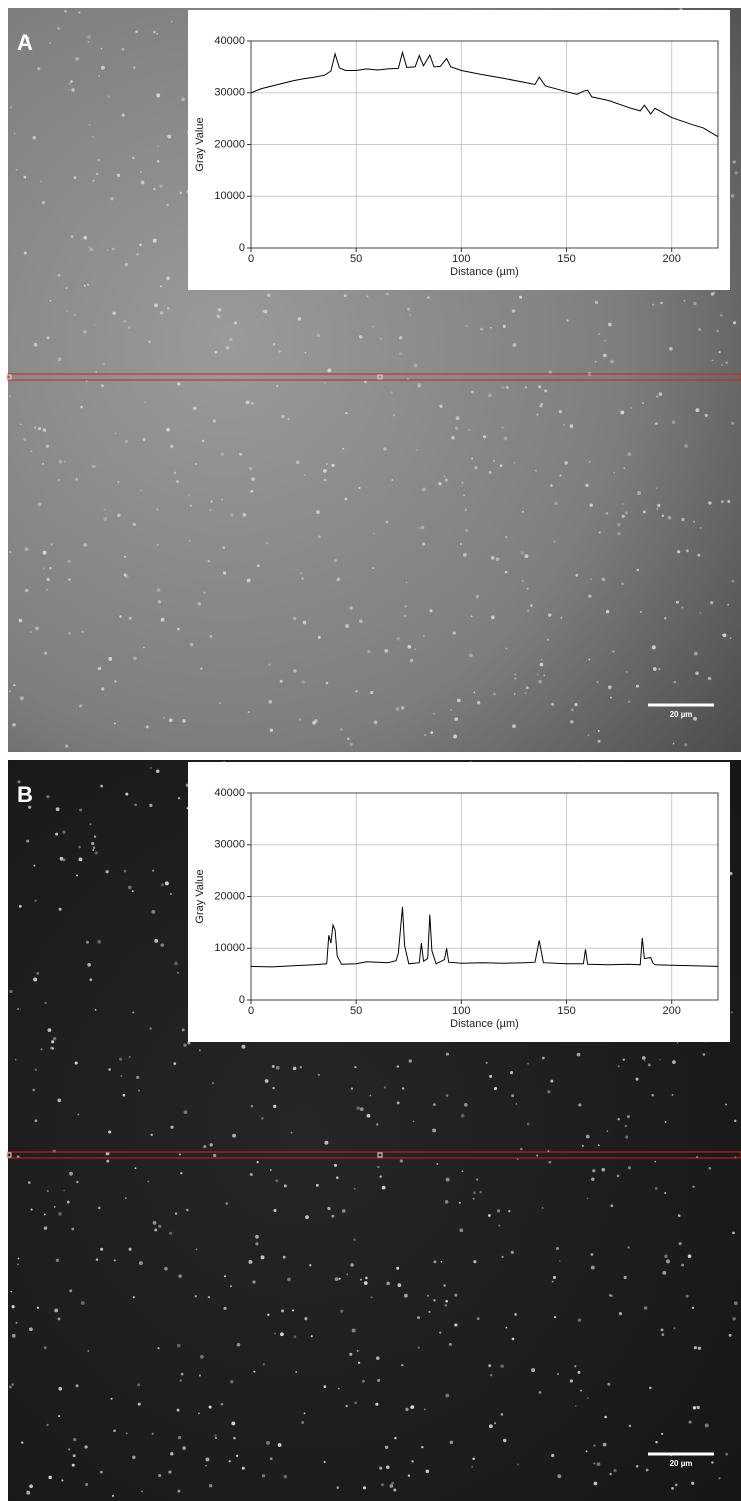 This screenshot has width=741, height=1501. What do you see at coordinates (672, 259) in the screenshot?
I see `x-tick-label: 200` at bounding box center [672, 259].